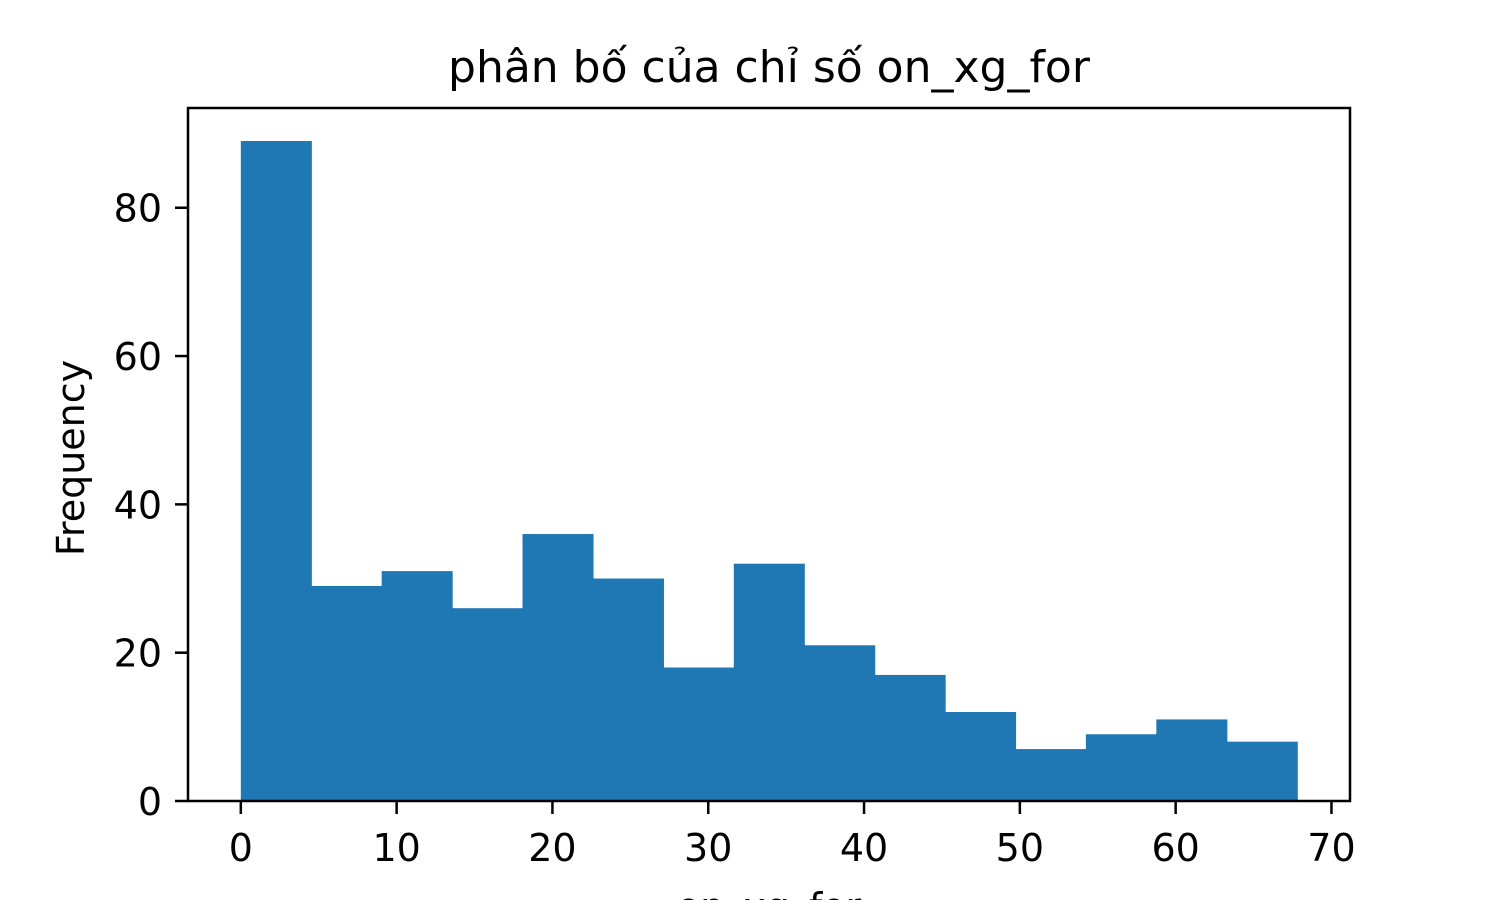  Describe the element at coordinates (71, 458) in the screenshot. I see `y-axis-label: Frequency` at that location.